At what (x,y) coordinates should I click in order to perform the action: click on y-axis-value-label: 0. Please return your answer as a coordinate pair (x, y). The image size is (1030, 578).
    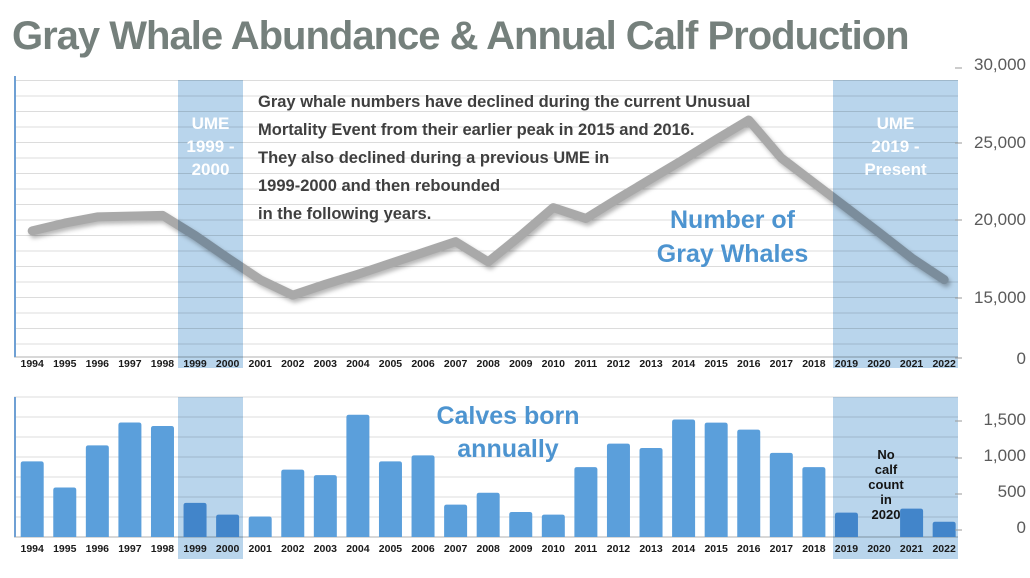
    Looking at the image, I should click on (1021, 358).